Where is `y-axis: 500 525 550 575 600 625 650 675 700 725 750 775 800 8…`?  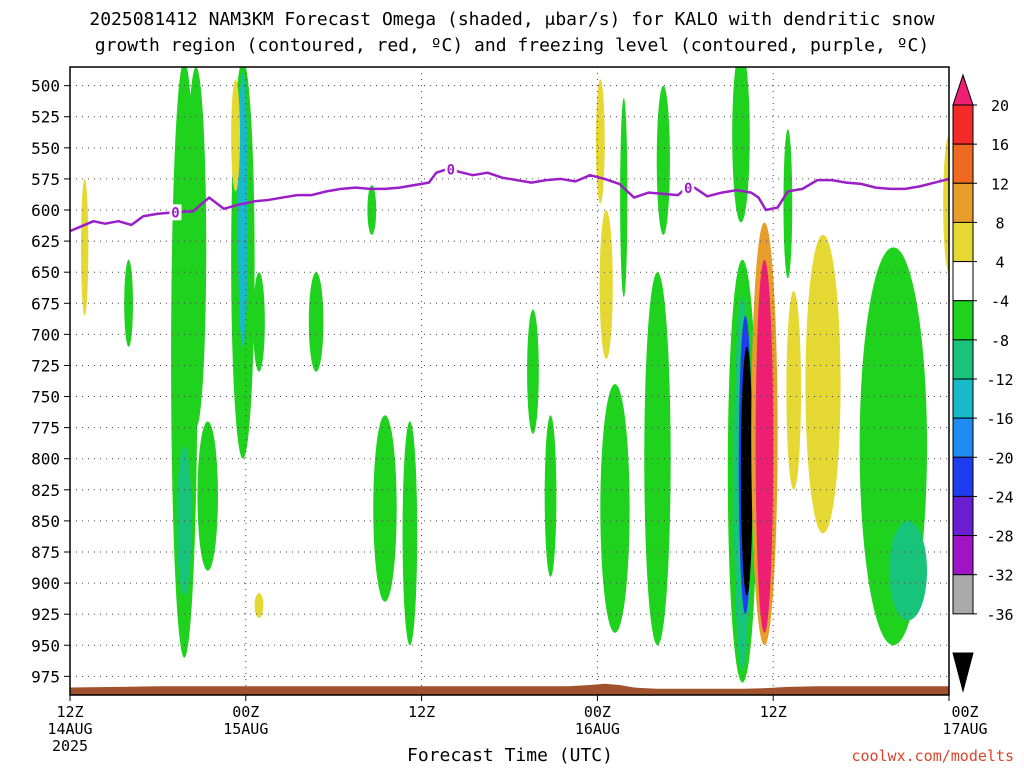
y-axis: 500 525 550 575 600 625 650 675 700 725 750 775 800 8… is located at coordinates (50, 381).